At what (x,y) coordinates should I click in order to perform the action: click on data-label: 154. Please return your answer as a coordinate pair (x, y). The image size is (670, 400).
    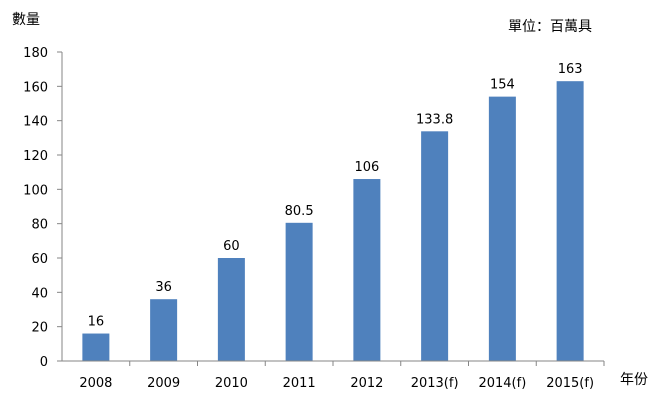
    Looking at the image, I should click on (502, 85).